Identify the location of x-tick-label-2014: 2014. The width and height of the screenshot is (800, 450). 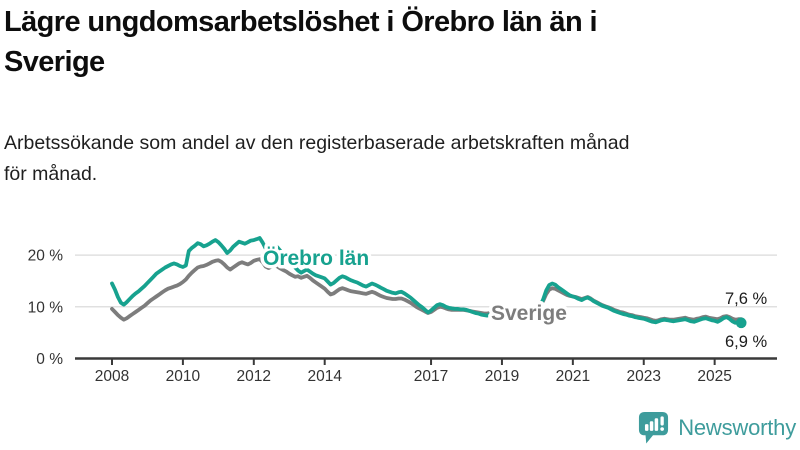
(324, 376).